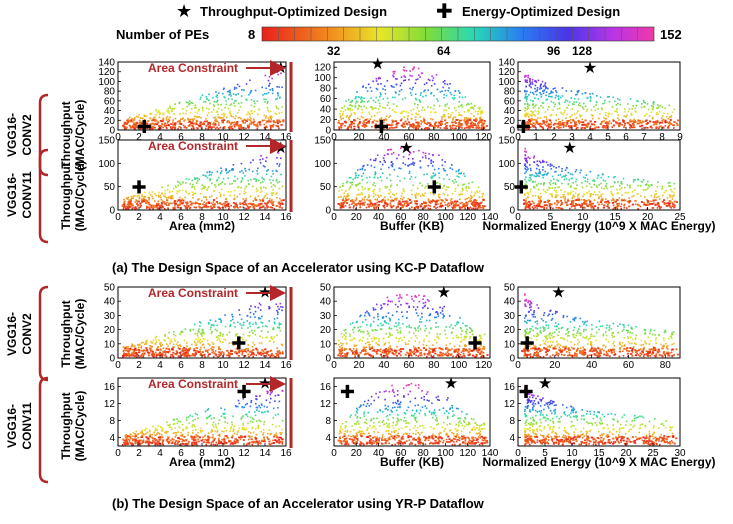  What do you see at coordinates (599, 175) in the screenshot?
I see `plot-frame` at bounding box center [599, 175].